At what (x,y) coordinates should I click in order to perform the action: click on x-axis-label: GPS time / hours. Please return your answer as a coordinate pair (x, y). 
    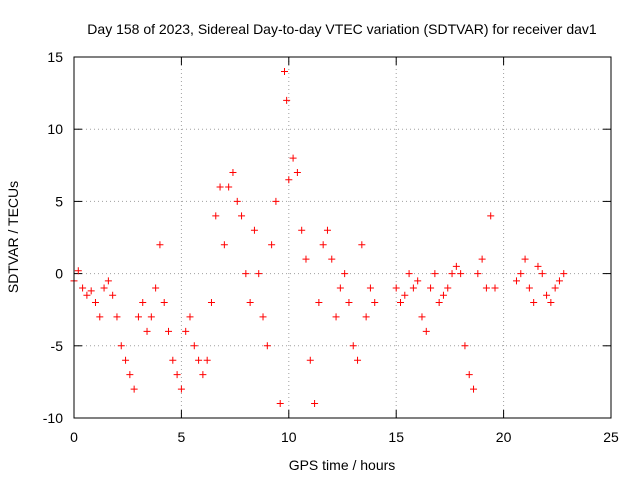
    Looking at the image, I should click on (342, 465).